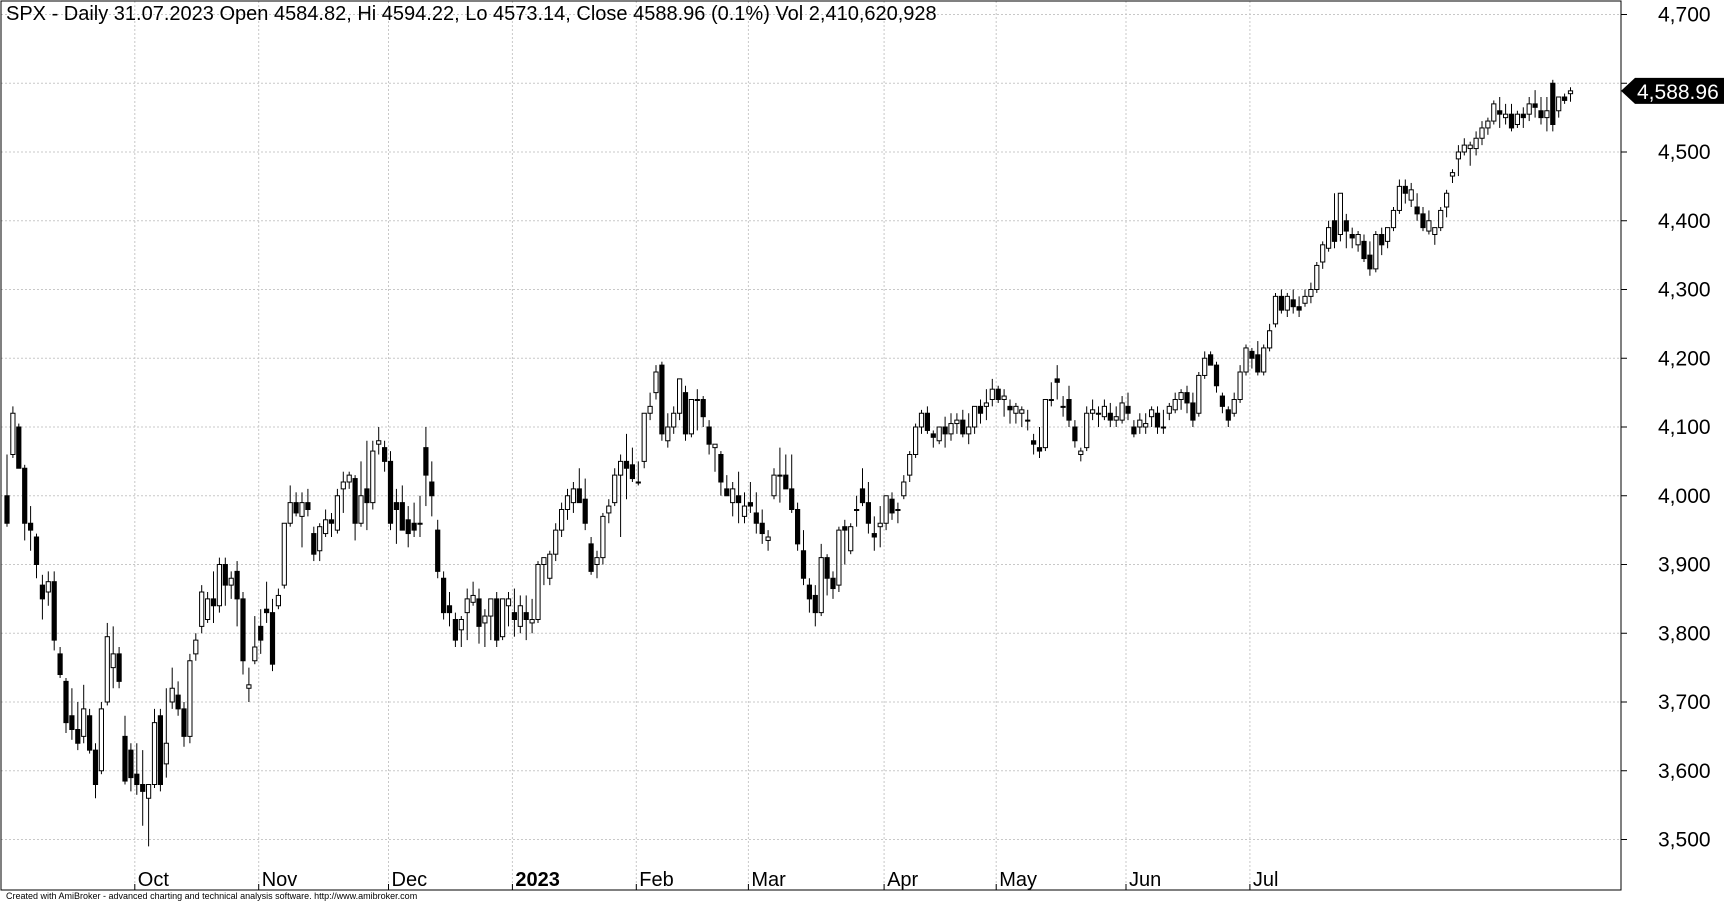  I want to click on y-tick-label: 3,800, so click(1684, 633).